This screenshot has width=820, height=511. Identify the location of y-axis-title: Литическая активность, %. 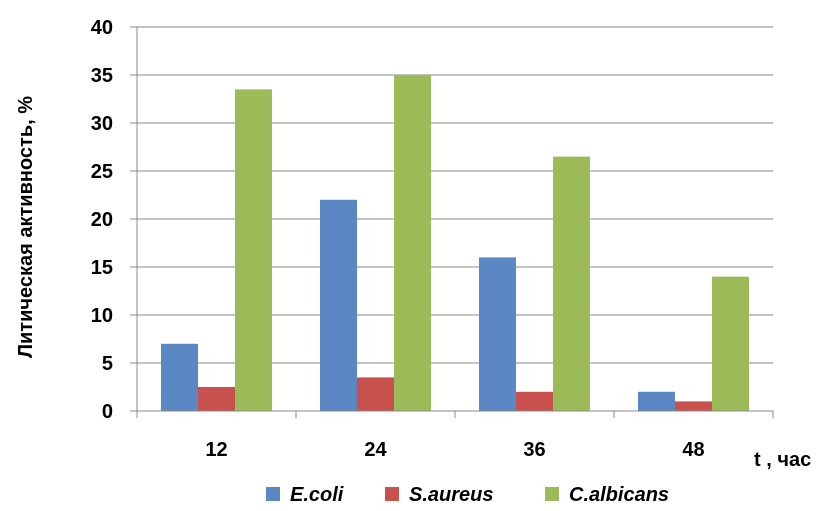
(26, 227).